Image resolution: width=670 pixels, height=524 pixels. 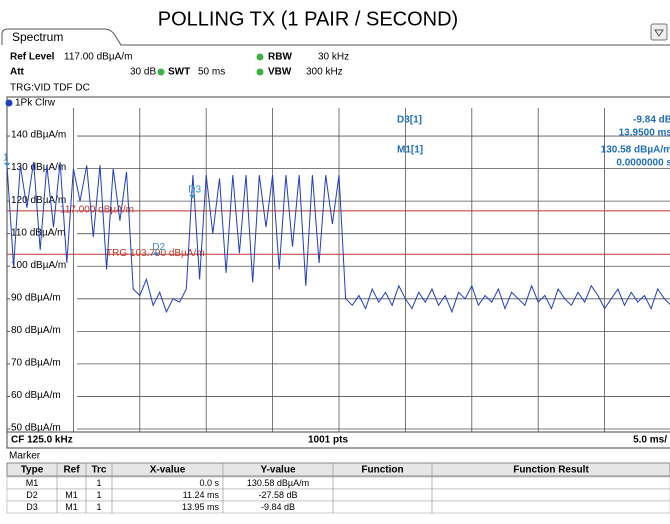 What do you see at coordinates (25, 456) in the screenshot?
I see `table-title: Marker` at bounding box center [25, 456].